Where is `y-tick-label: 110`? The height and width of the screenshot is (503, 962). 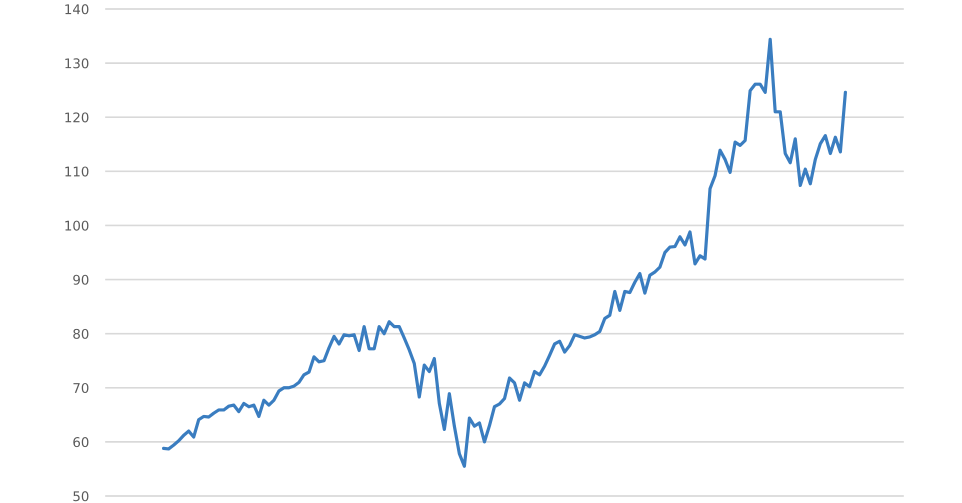
y-tick-label: 110 is located at coordinates (76, 171).